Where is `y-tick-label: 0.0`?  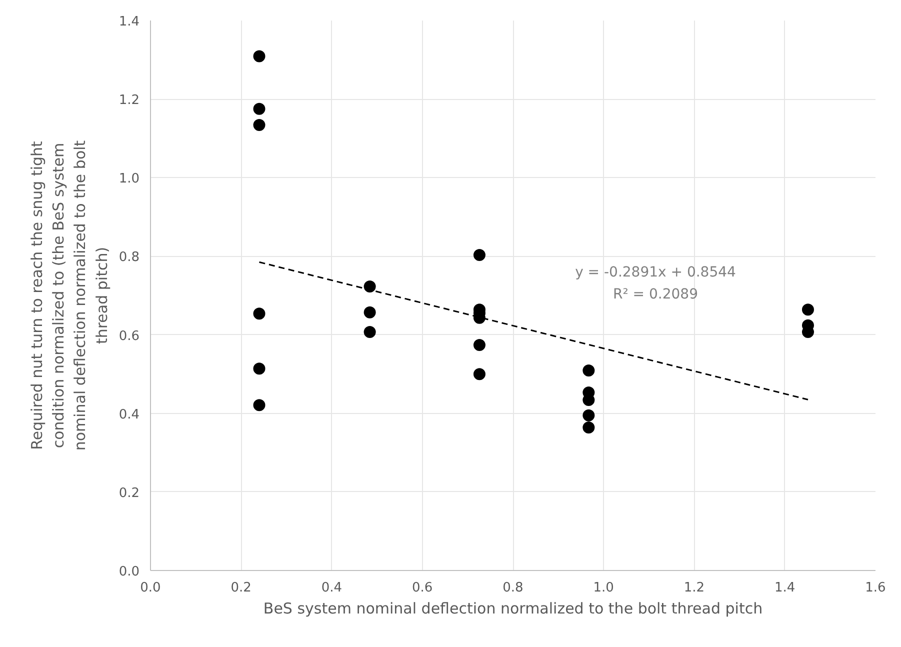
y-tick-label: 0.0 is located at coordinates (129, 572).